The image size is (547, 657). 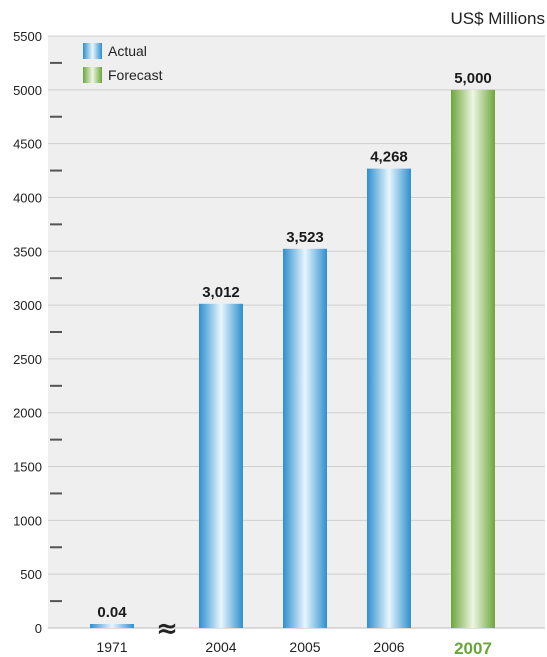 I want to click on x-tick-label-1971: 1971, so click(x=111, y=647).